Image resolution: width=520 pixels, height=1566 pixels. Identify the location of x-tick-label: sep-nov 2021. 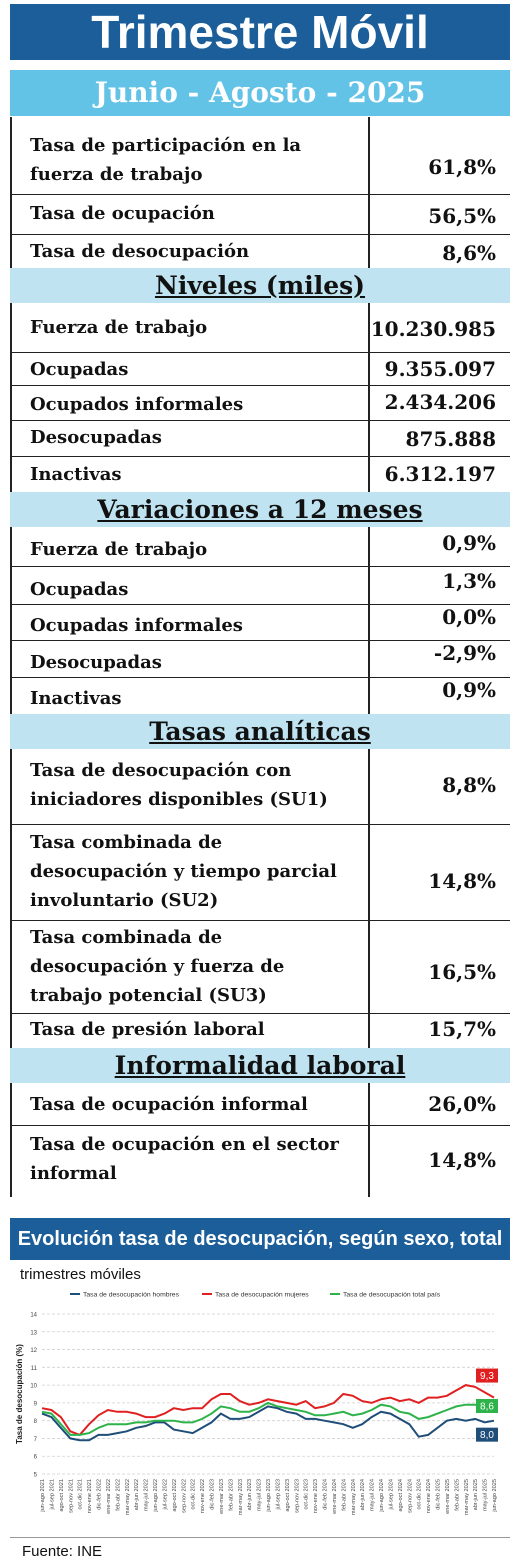
(71, 1496).